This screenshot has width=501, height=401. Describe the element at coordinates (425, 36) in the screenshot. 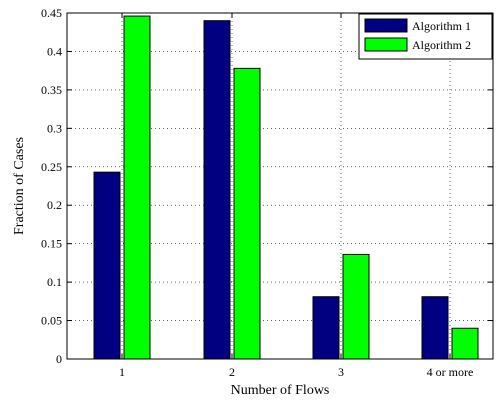

I see `legend: Algorithm 1 Algorithm 2` at that location.